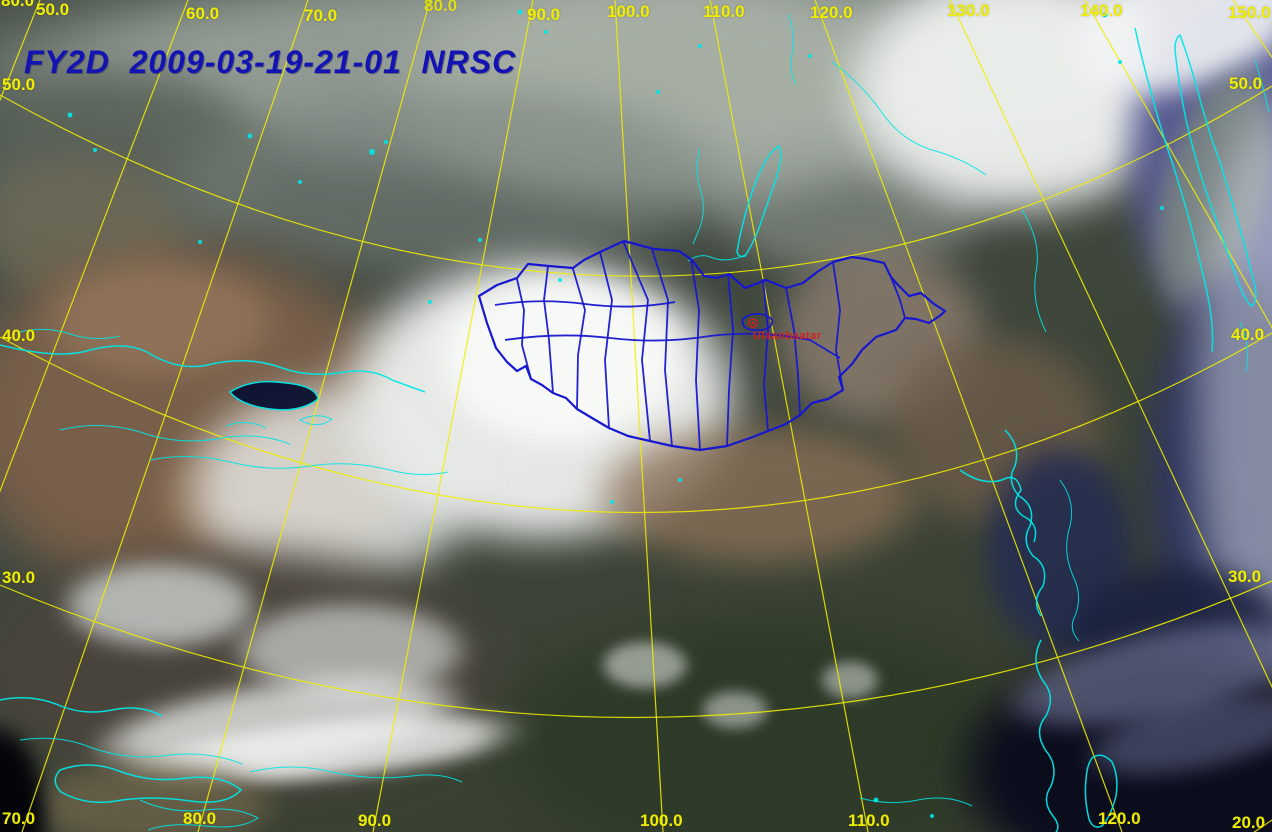  What do you see at coordinates (375, 820) in the screenshot?
I see `grid-label-bottom-90: 90.0` at bounding box center [375, 820].